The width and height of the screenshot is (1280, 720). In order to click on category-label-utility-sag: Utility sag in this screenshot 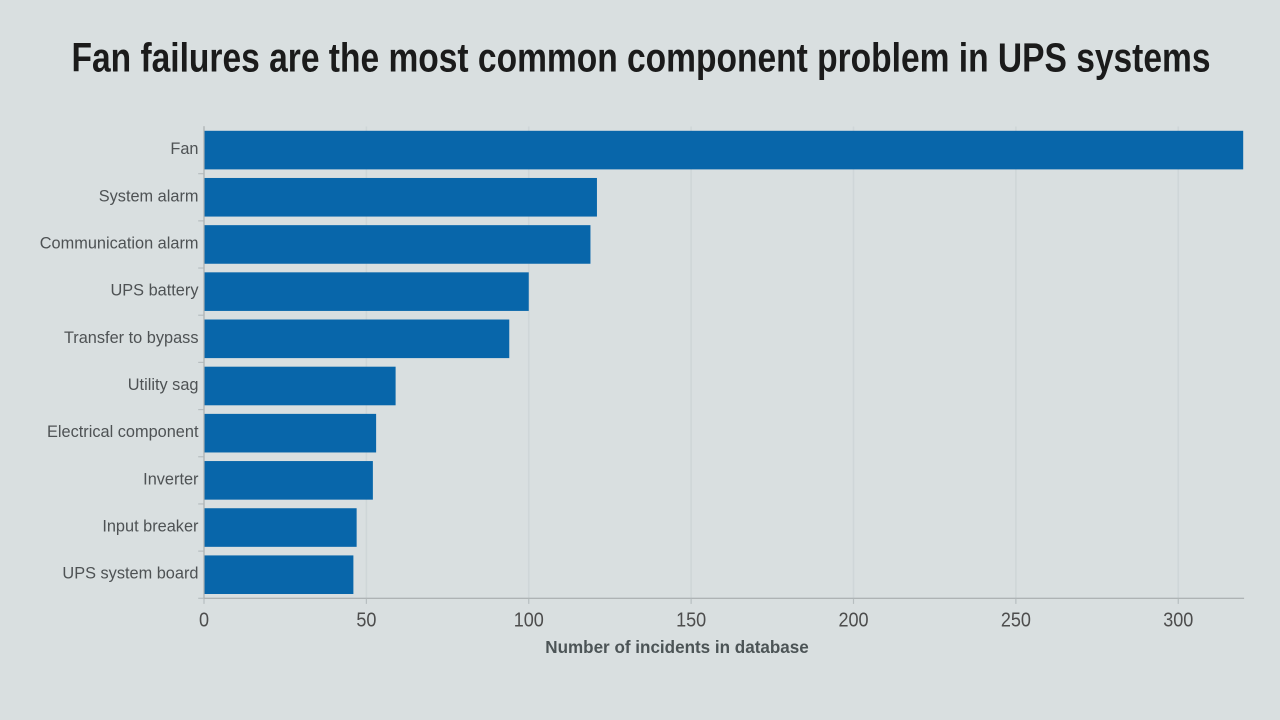, I will do `click(163, 384)`.